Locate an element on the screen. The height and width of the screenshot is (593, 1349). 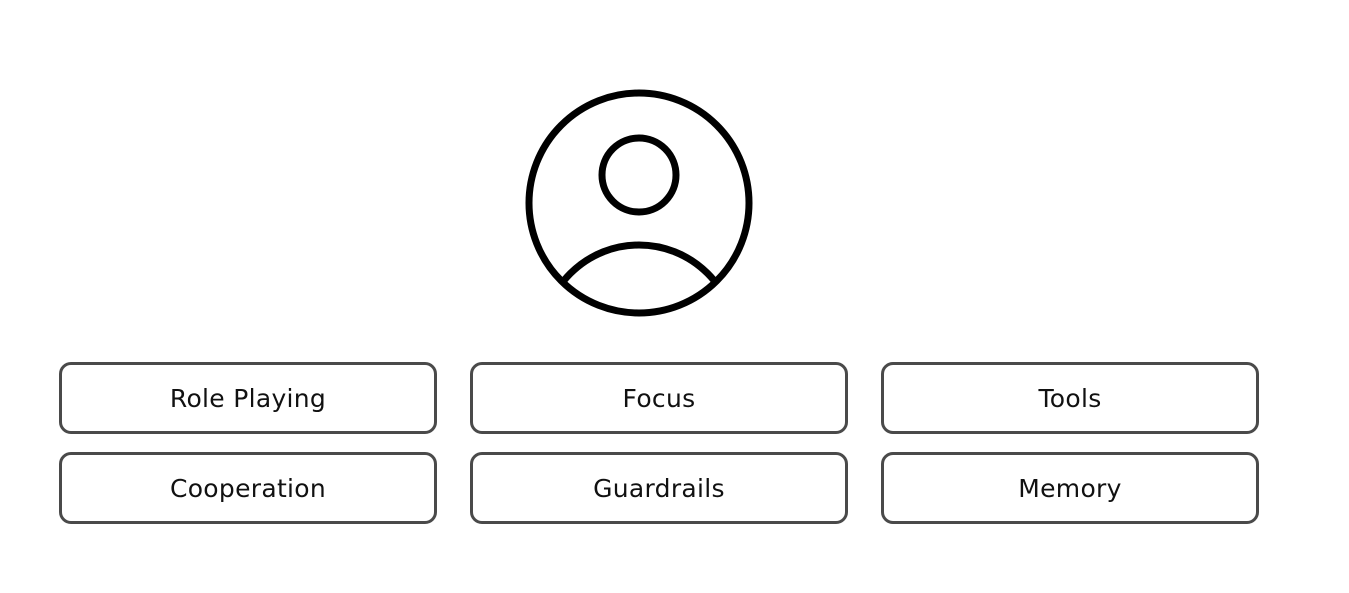
tile-cooperation: Cooperation is located at coordinates (248, 488).